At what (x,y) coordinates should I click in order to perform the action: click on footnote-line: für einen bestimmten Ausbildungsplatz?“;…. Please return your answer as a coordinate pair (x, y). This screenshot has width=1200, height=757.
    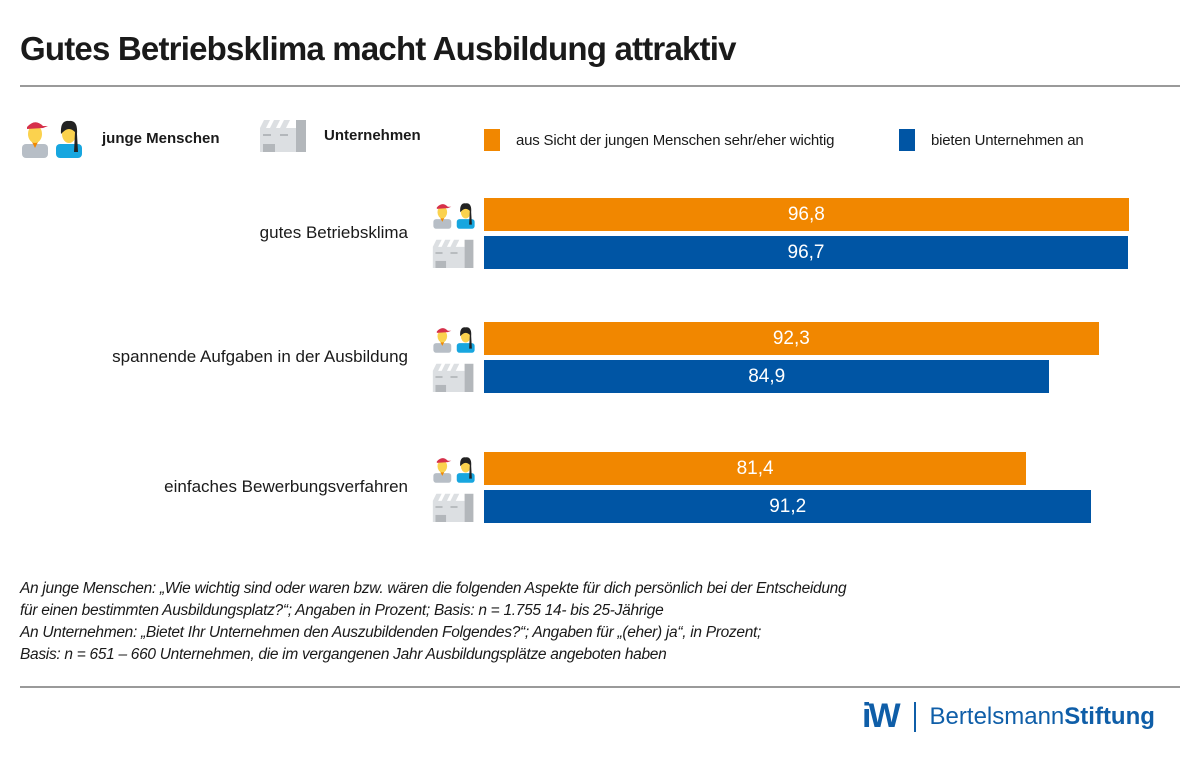
    Looking at the image, I should click on (342, 610).